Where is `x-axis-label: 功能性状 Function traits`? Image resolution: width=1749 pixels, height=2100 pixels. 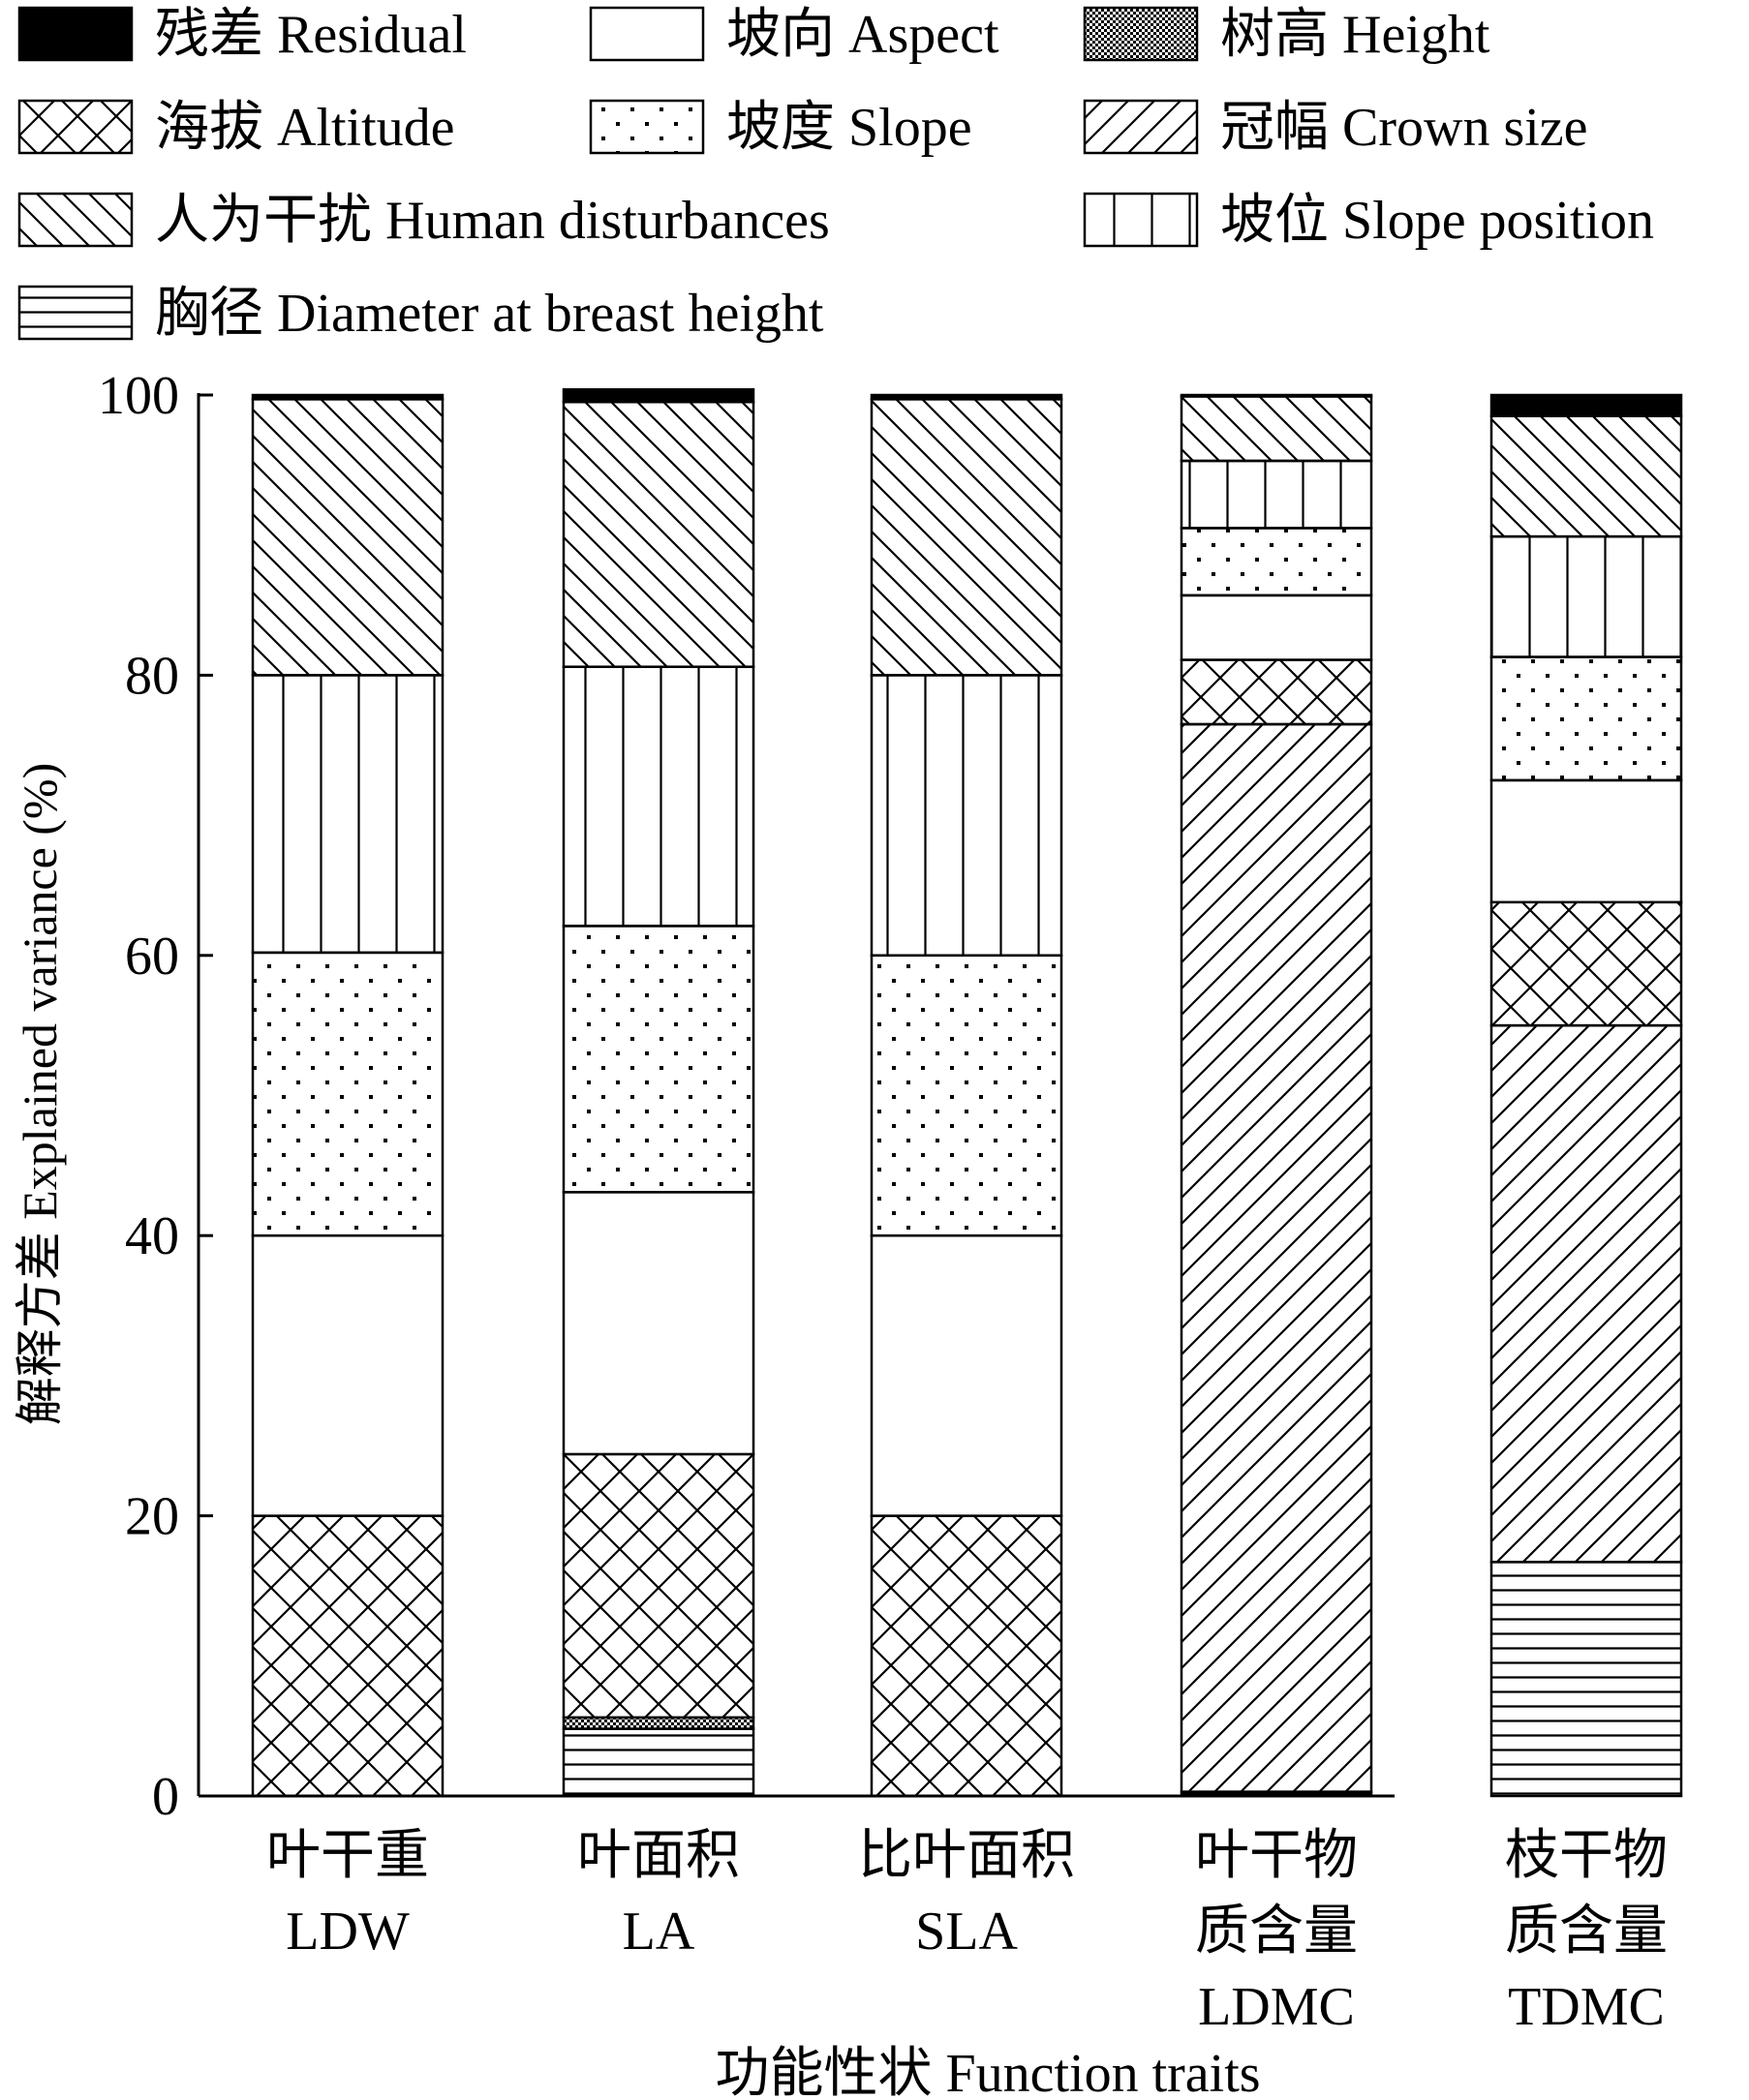
x-axis-label: 功能性状 Function traits is located at coordinates (987, 2072).